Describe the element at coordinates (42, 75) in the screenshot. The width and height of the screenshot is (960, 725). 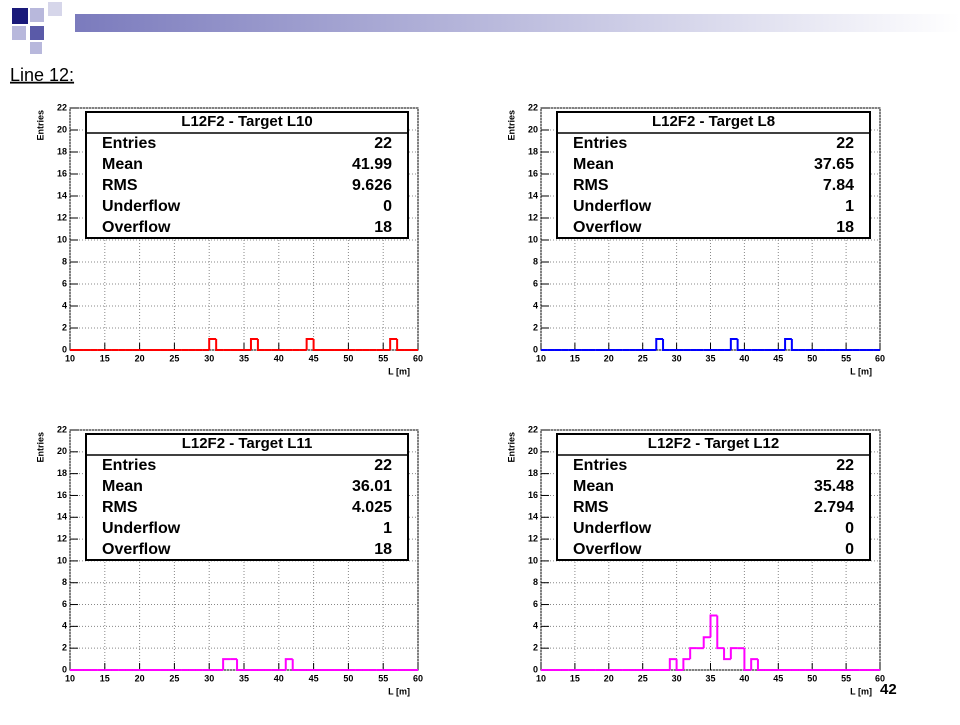
I see `heading: Line 12:` at that location.